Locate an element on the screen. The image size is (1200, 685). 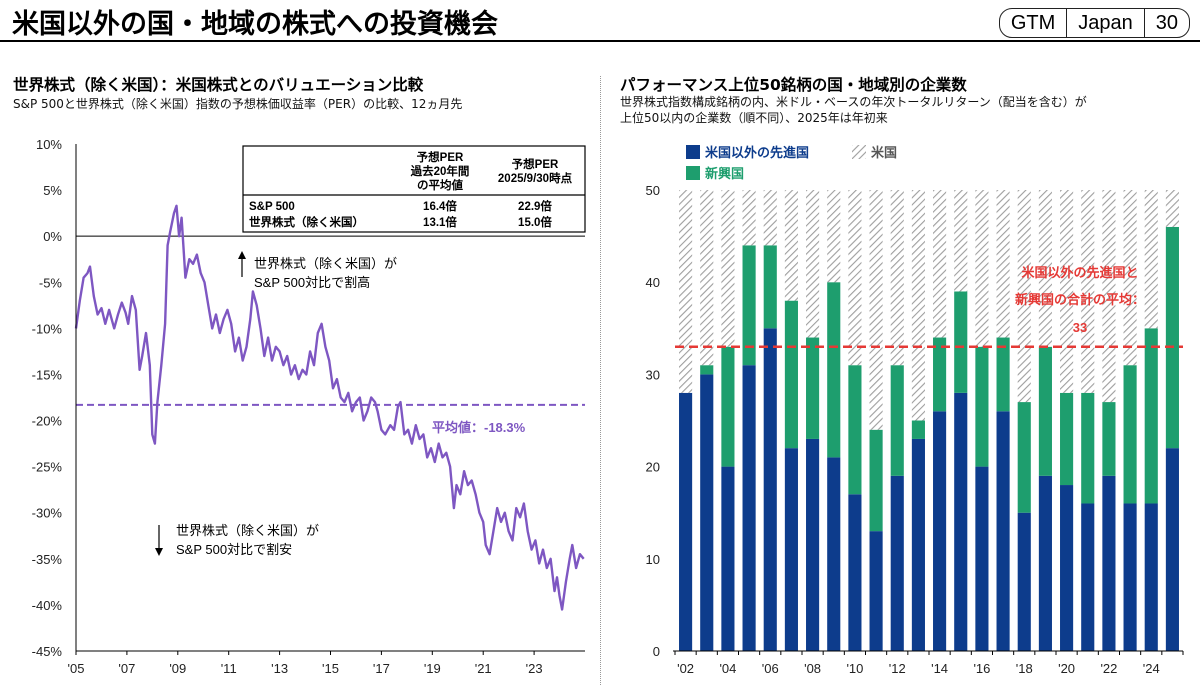
x-tick-label: '16 is located at coordinates (981, 668).